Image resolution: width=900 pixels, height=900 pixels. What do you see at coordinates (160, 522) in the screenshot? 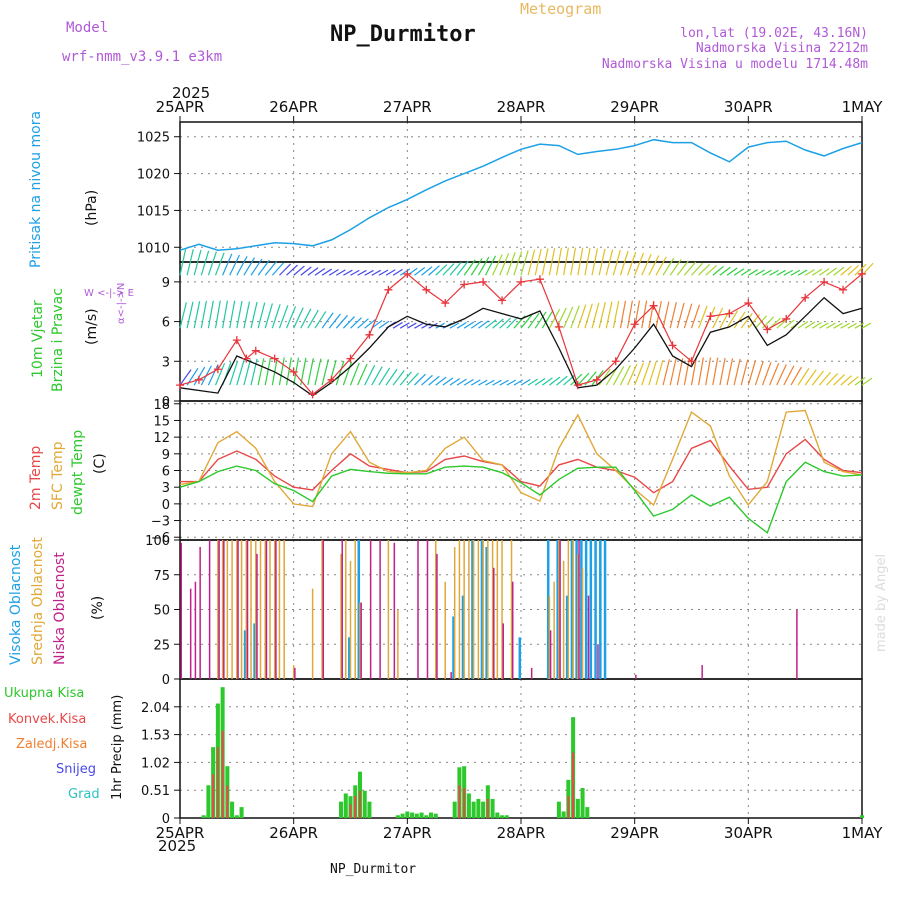
I see `ytick-label: −3` at bounding box center [160, 522].